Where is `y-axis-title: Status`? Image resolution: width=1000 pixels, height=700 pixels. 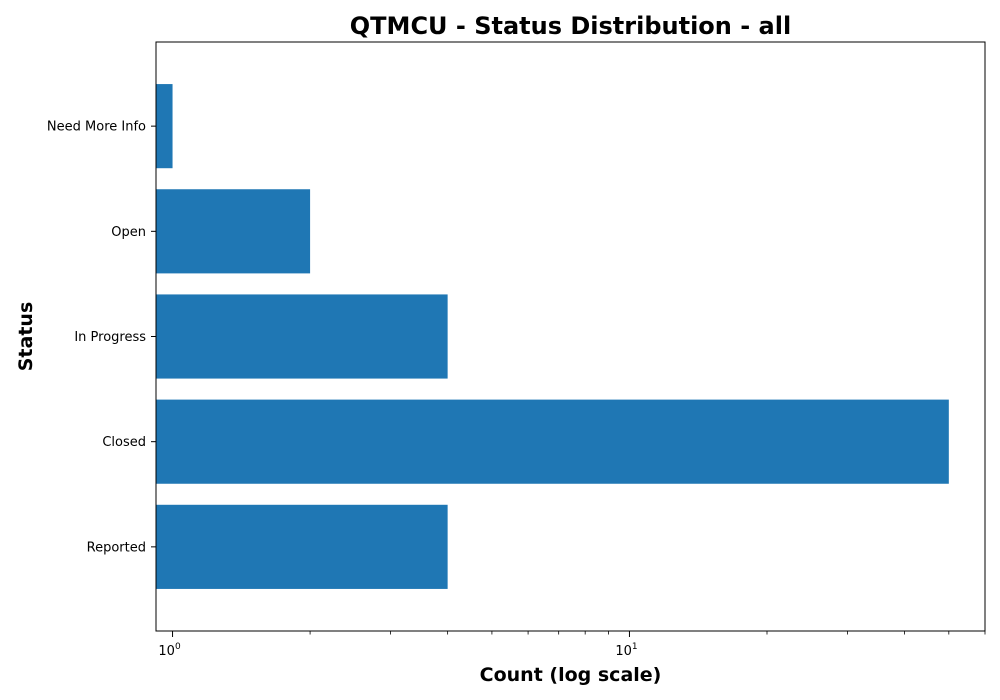
y-axis-title: Status is located at coordinates (26, 337).